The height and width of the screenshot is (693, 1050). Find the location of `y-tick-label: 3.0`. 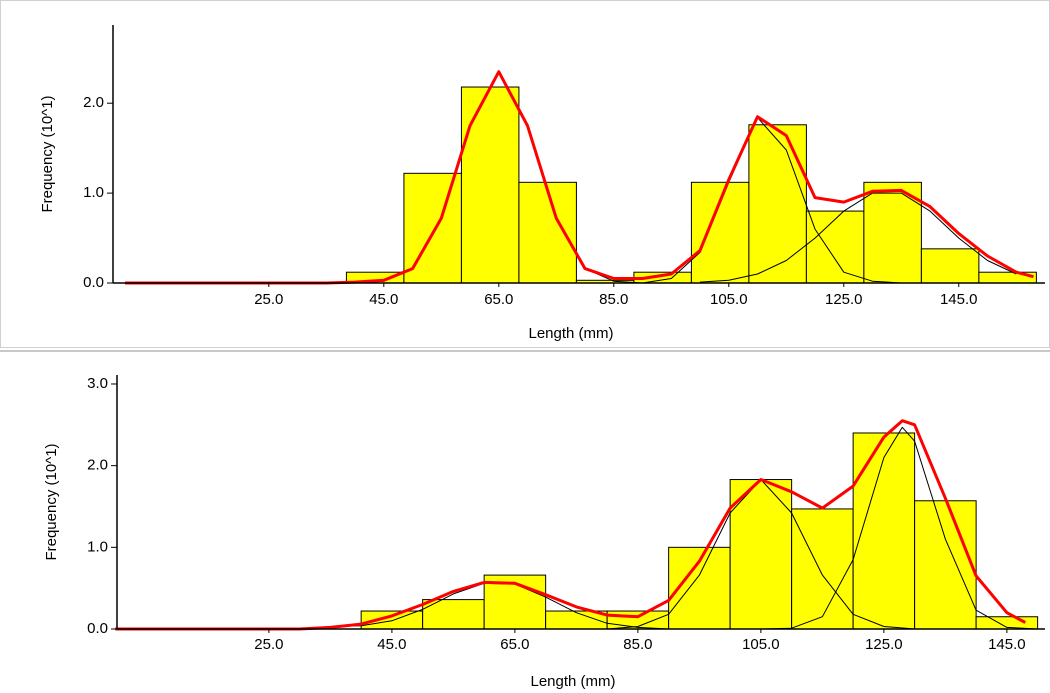

y-tick-label: 3.0 is located at coordinates (97, 383).